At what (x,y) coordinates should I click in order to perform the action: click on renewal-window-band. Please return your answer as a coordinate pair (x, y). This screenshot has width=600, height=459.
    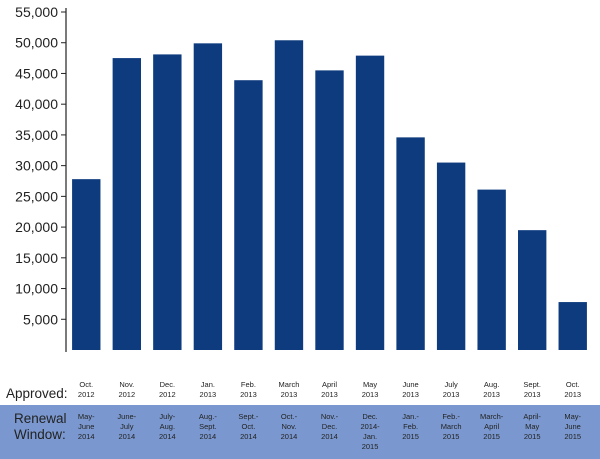
    Looking at the image, I should click on (300, 432).